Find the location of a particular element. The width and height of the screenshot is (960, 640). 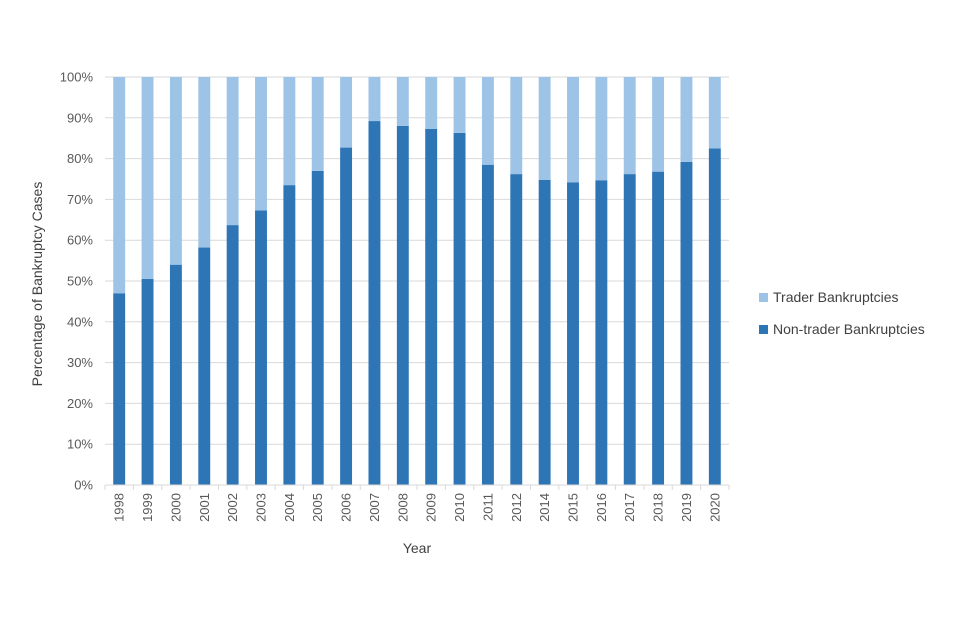

bar-trader-bankruptcies-2006 is located at coordinates (346, 112).